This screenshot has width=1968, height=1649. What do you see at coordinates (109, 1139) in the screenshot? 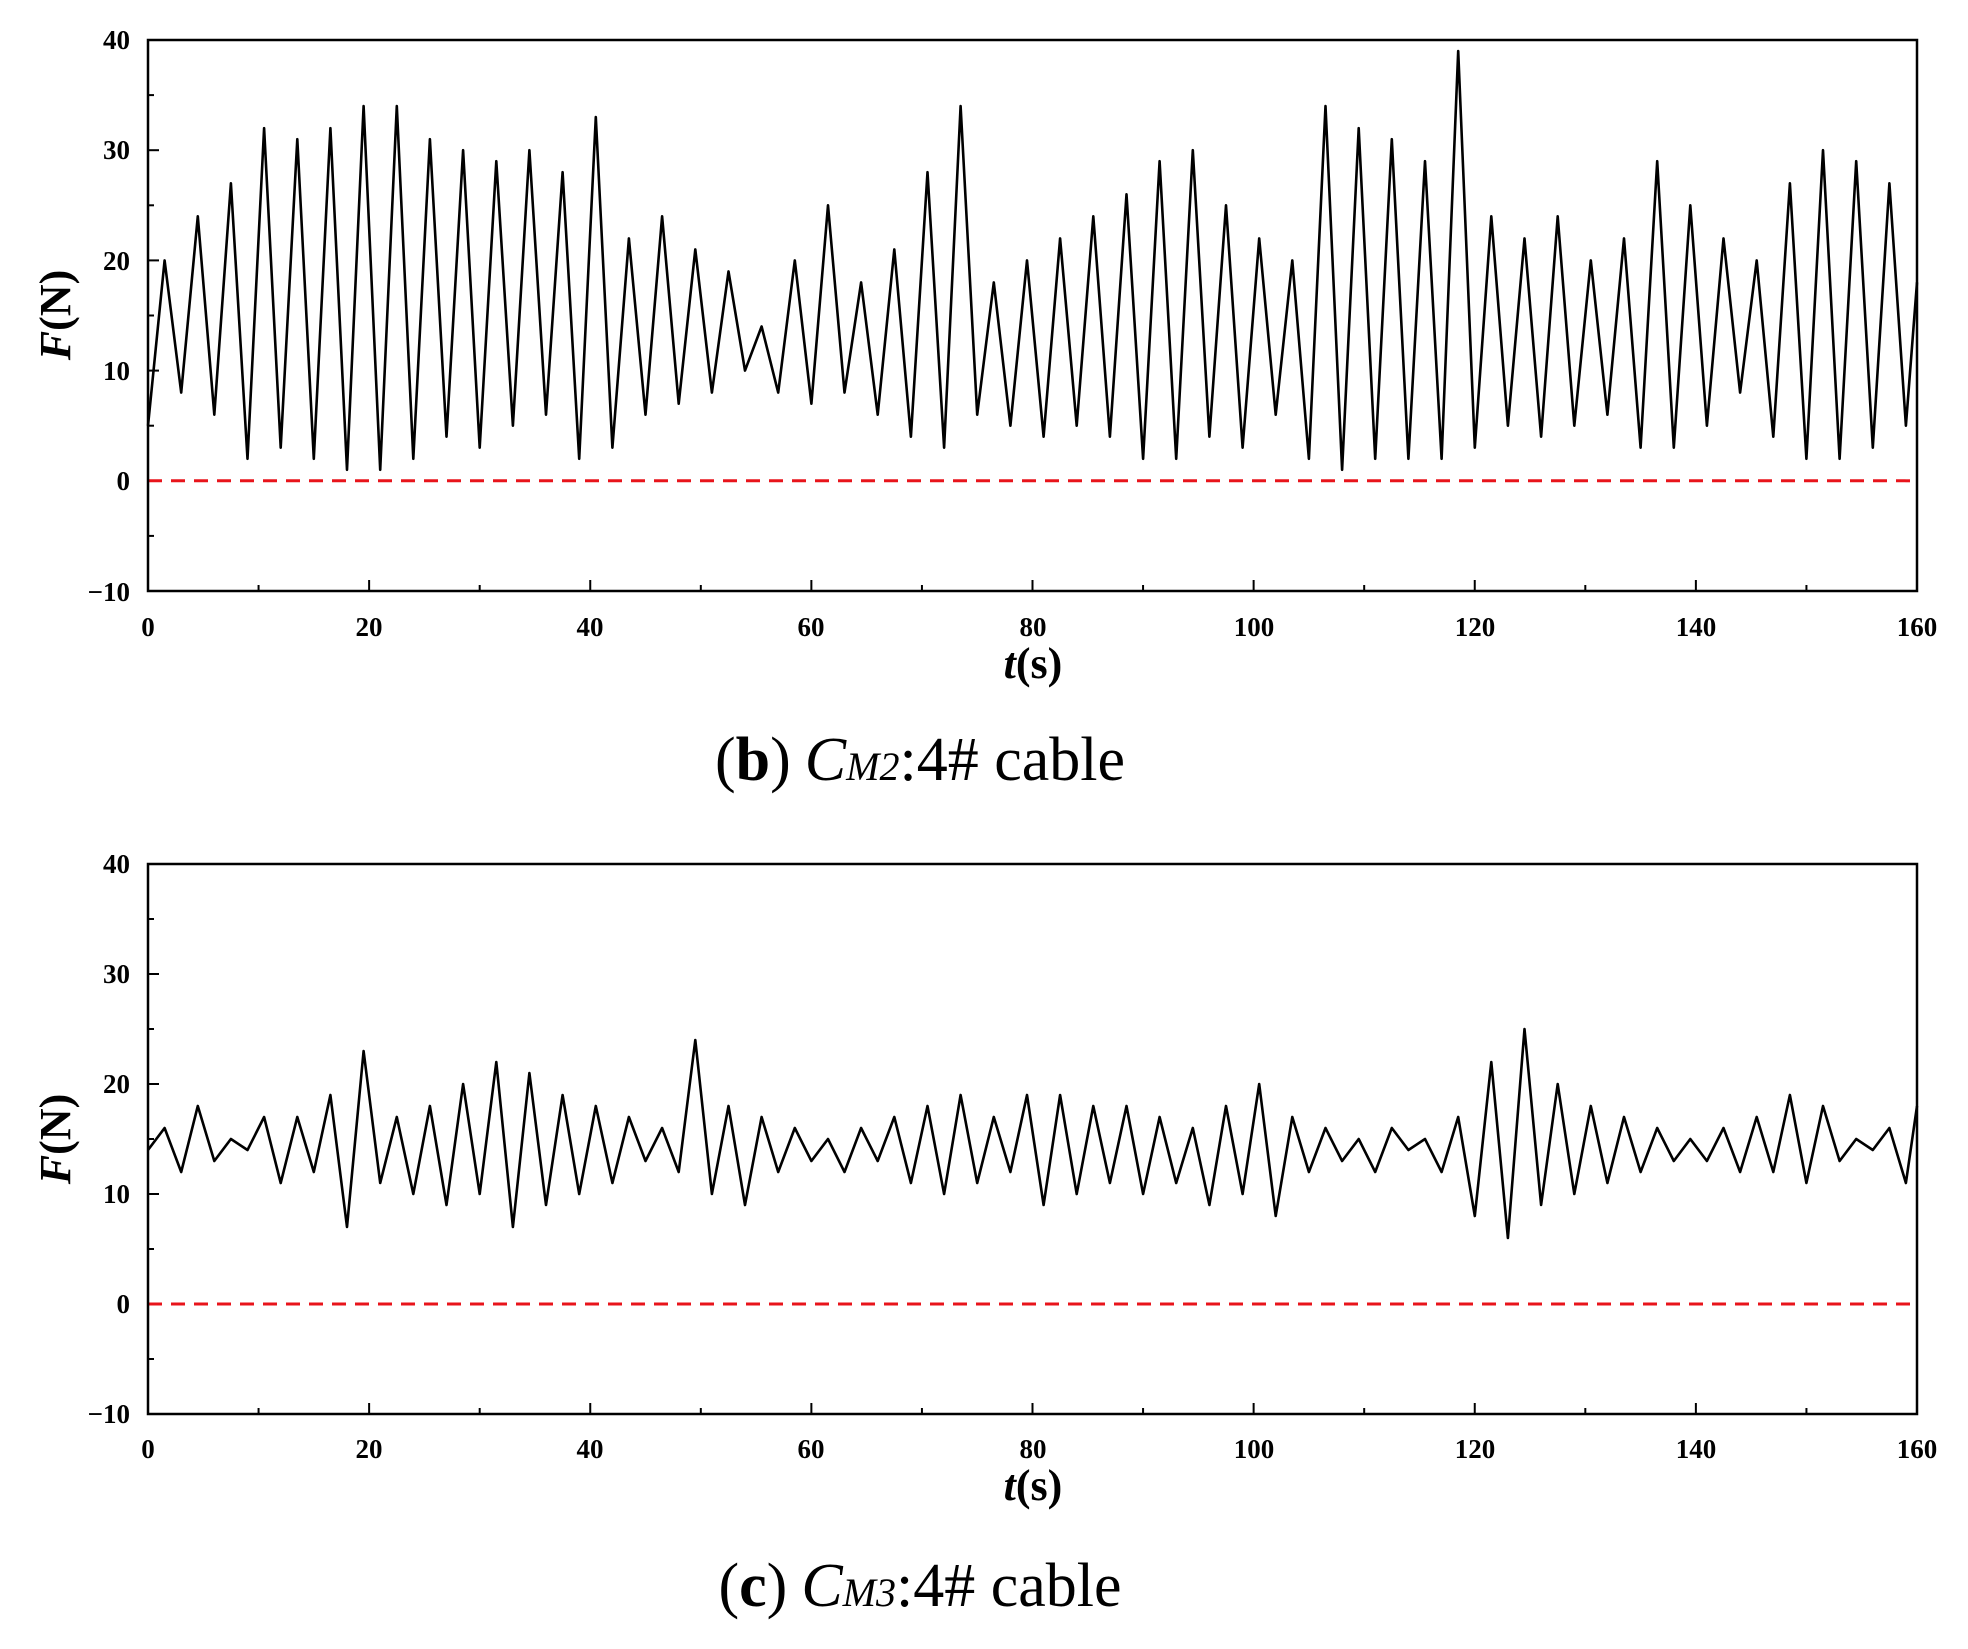
I see `panel-c-y-tick-labels: 40 30 20 10 0 −10` at bounding box center [109, 1139].